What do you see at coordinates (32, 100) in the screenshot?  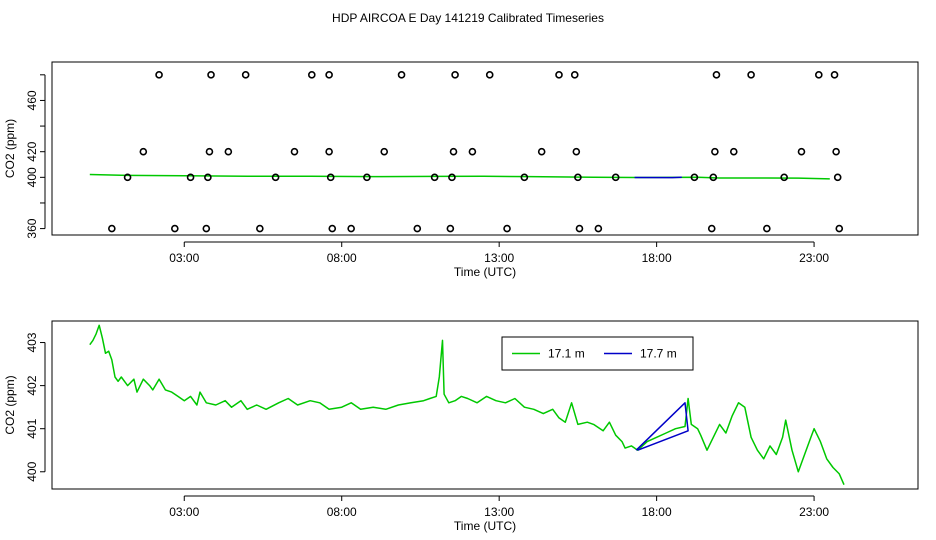 I see `y-tick-label: 460` at bounding box center [32, 100].